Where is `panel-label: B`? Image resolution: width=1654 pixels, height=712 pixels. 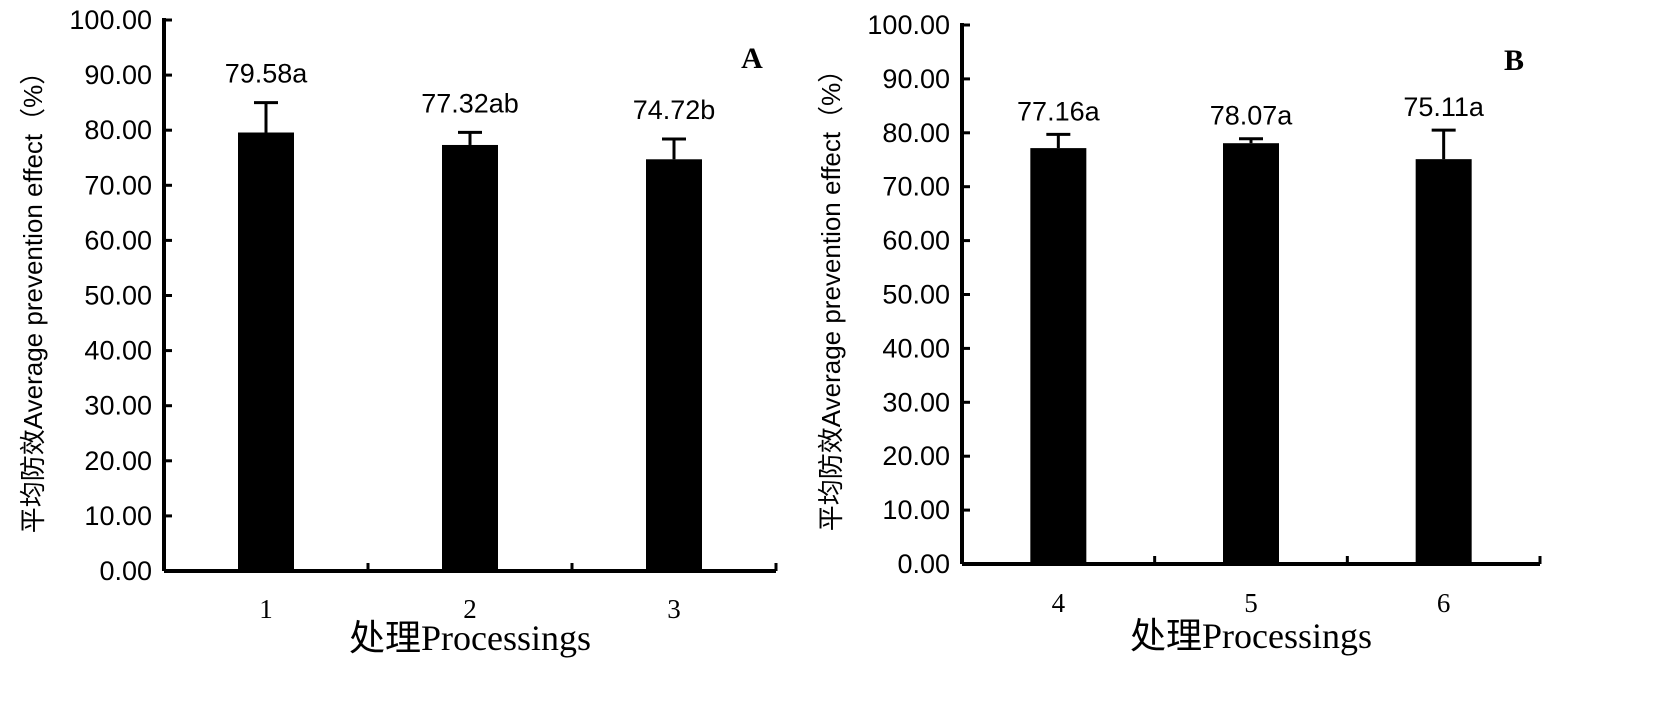
panel-label: B is located at coordinates (1514, 60).